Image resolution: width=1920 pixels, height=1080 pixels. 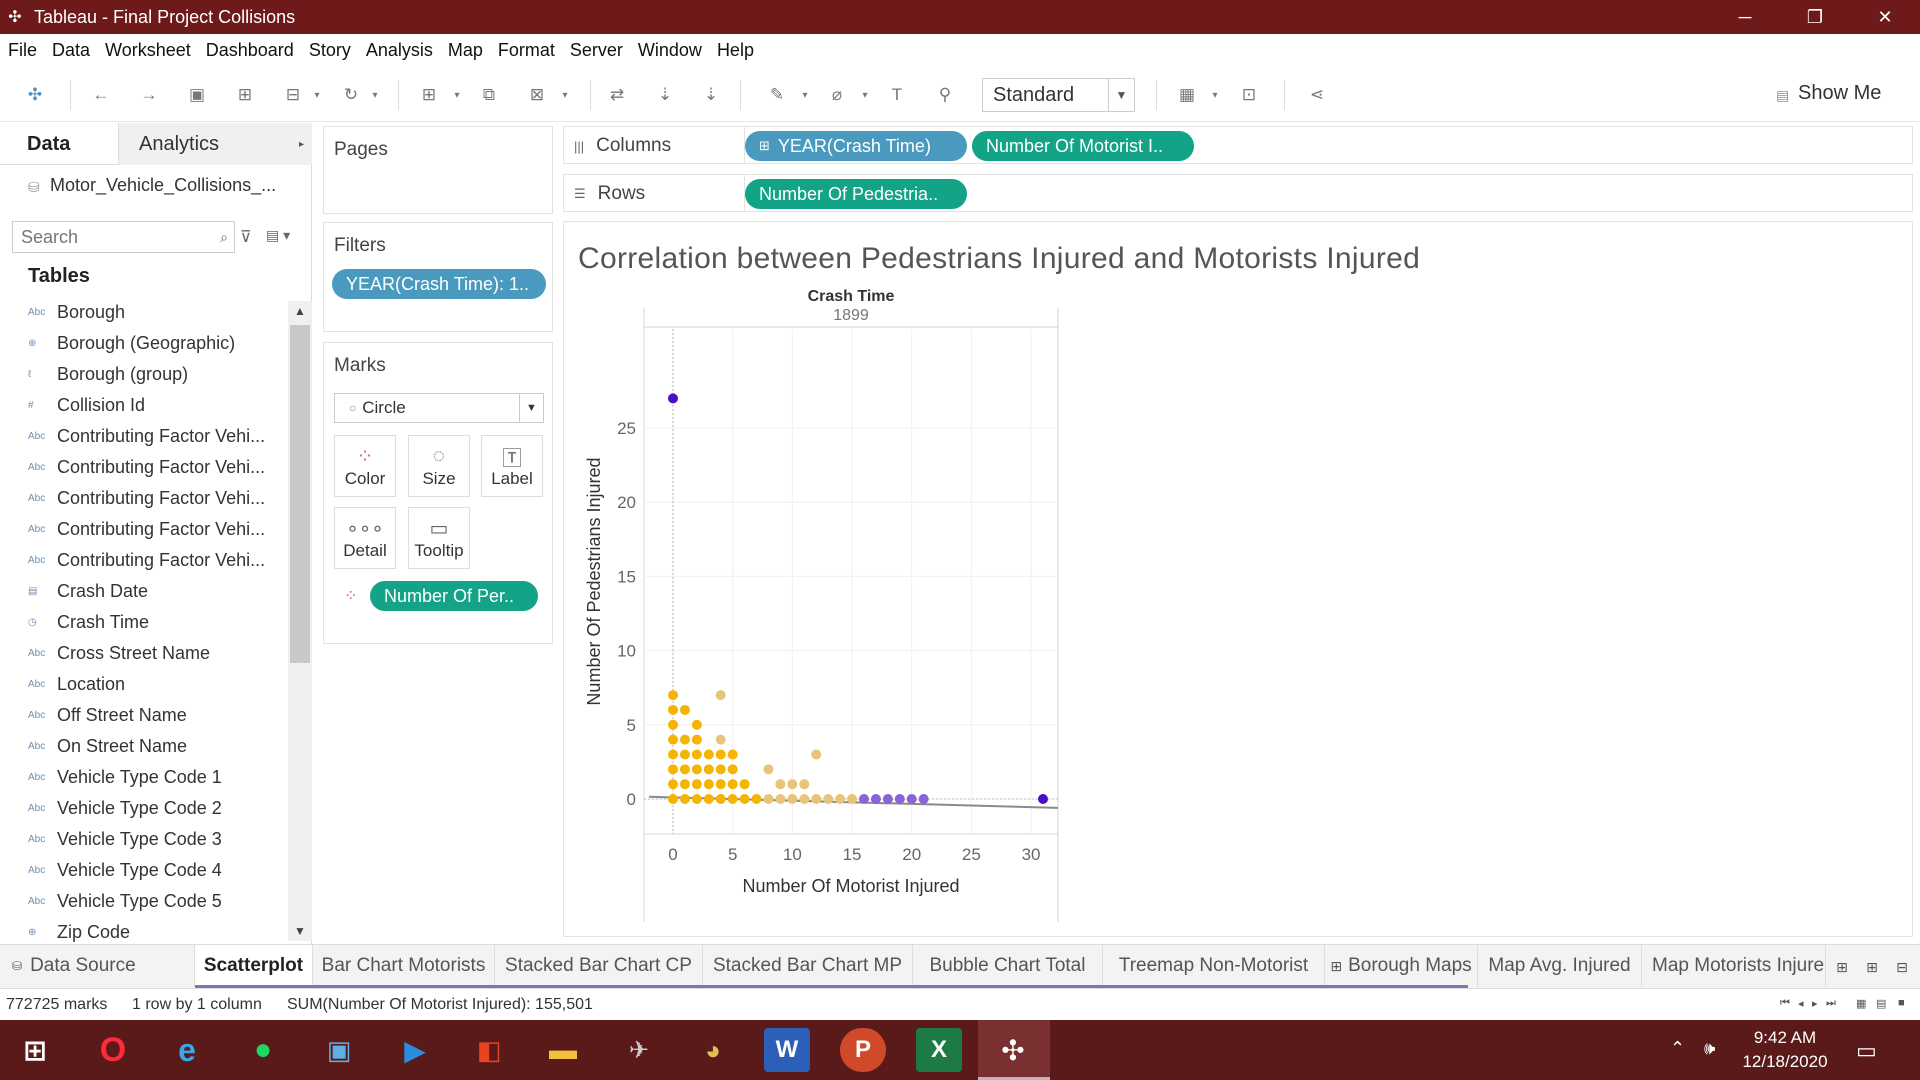 What do you see at coordinates (599, 966) in the screenshot?
I see `sheet-tab-stacked-bar-chart-cp: Stacked Bar Chart CP` at bounding box center [599, 966].